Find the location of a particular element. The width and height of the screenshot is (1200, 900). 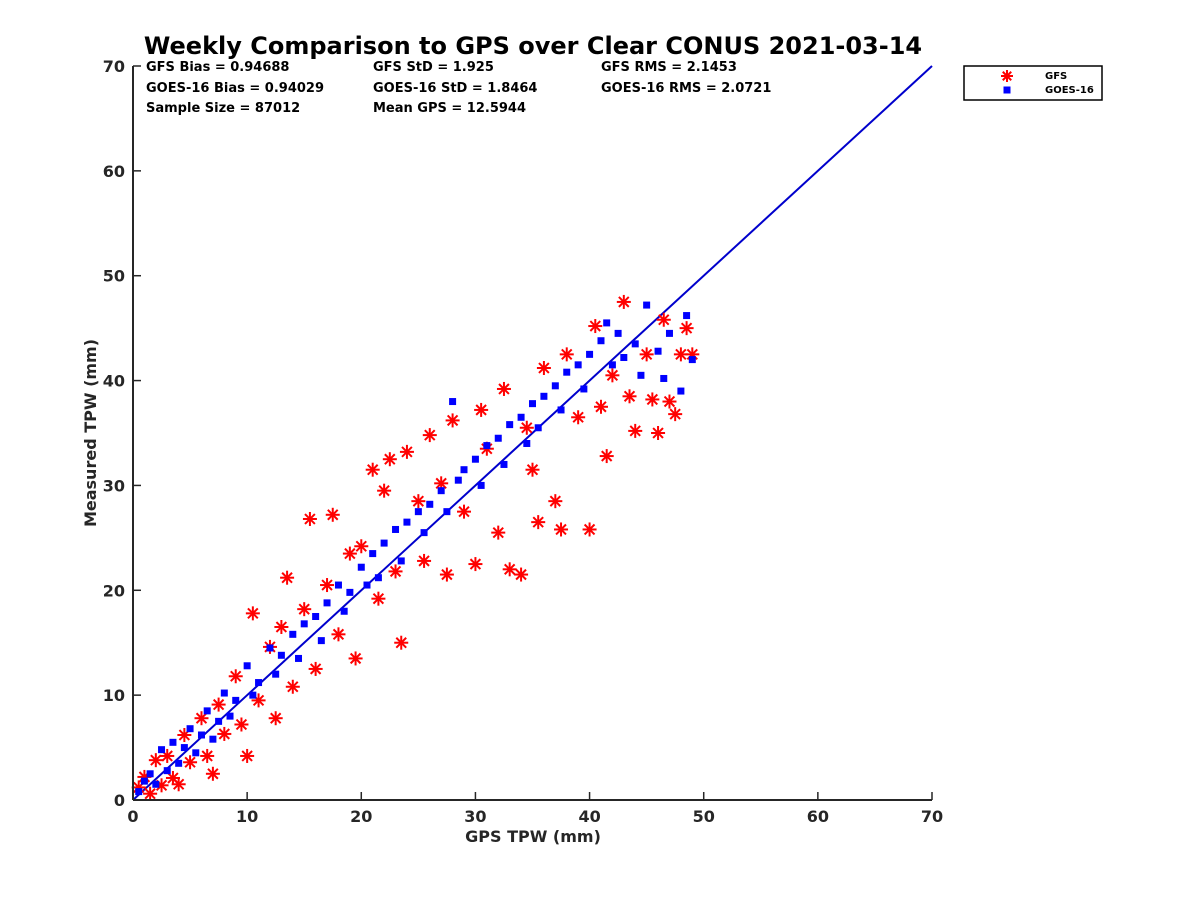

y-tick-label: 70 is located at coordinates (114, 66).